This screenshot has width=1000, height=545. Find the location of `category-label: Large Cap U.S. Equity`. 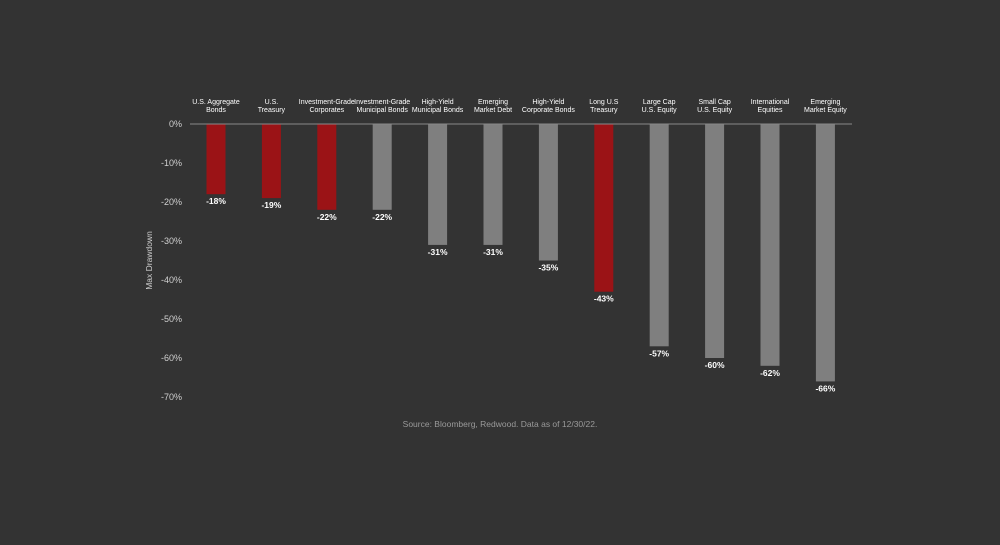

category-label: Large Cap U.S. Equity is located at coordinates (659, 106).